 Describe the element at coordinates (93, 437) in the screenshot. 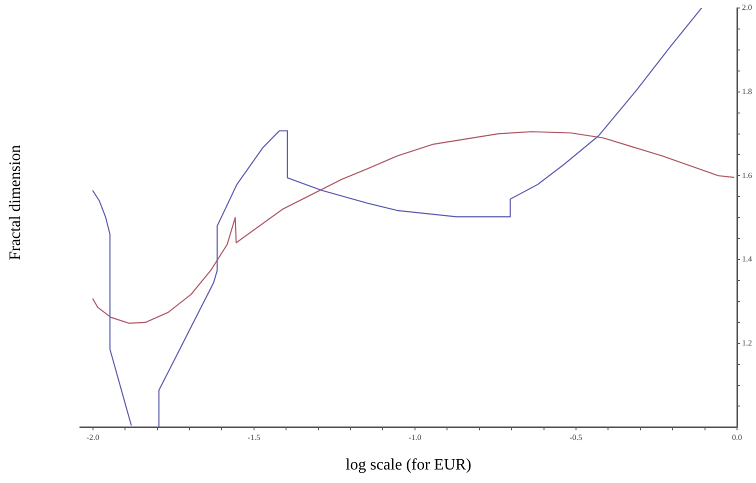

I see `x-tick-label: -2.0` at that location.